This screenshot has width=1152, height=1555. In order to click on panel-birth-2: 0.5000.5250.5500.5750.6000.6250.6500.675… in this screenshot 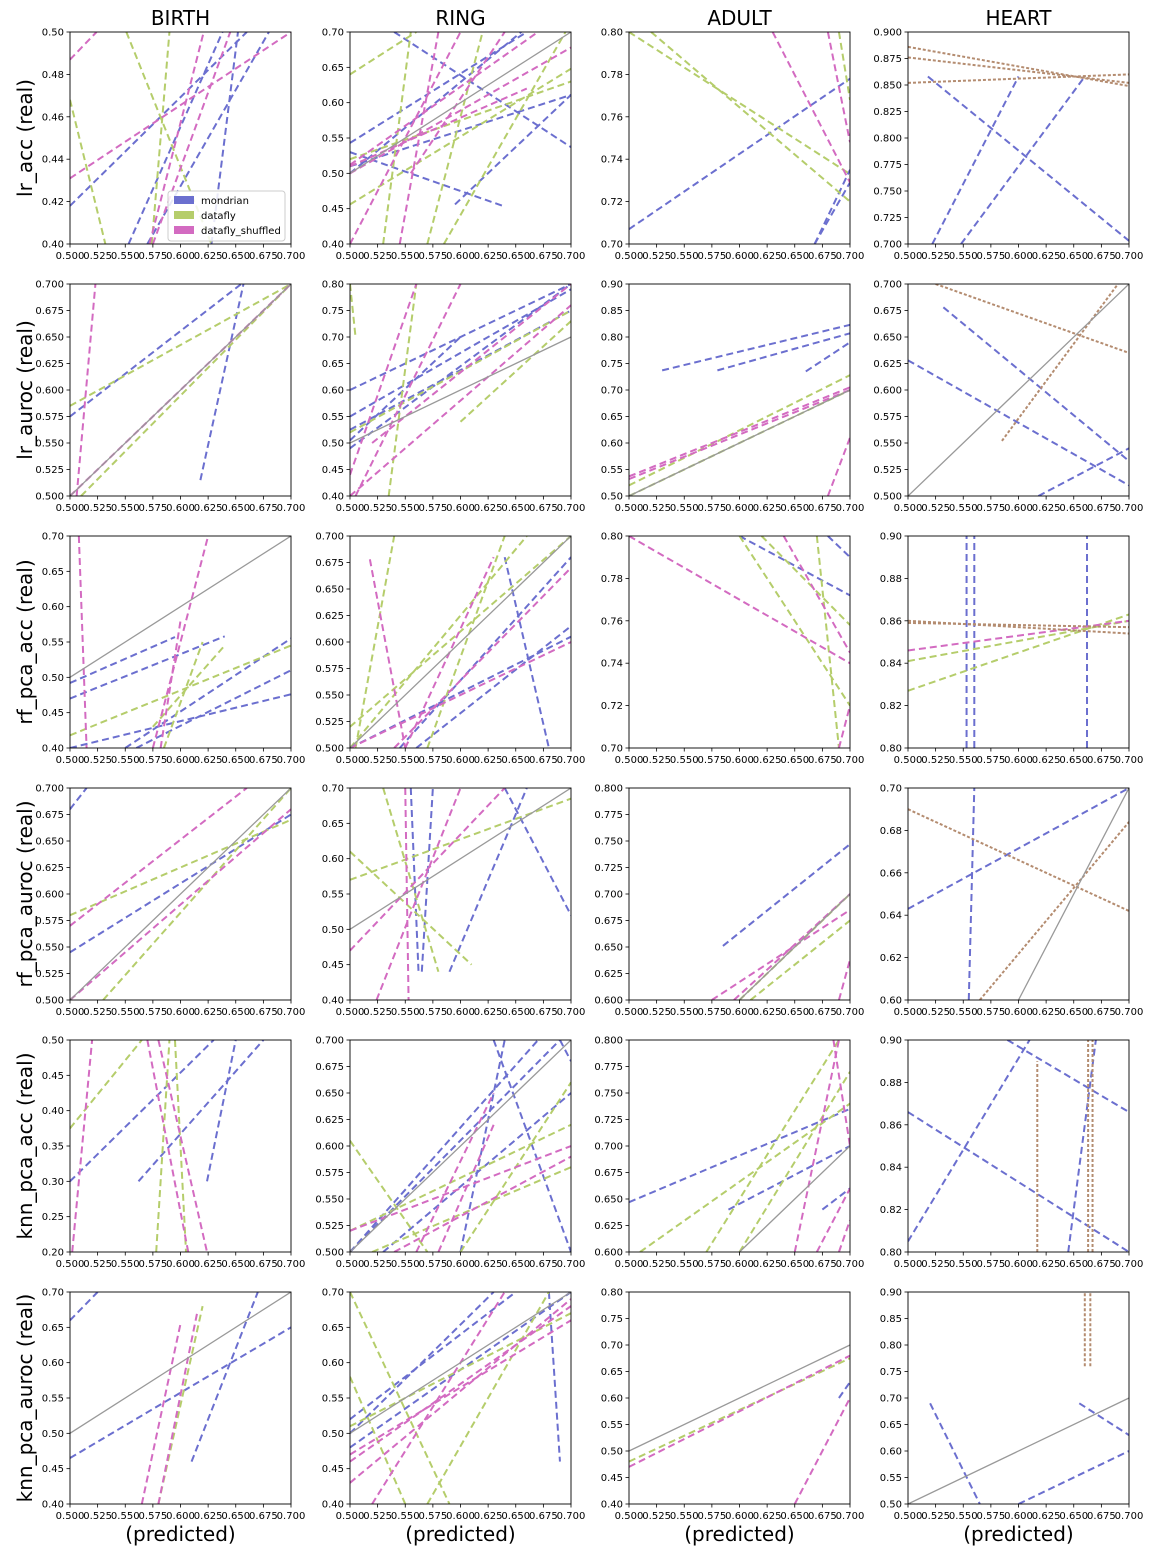, I will do `click(174, 649)`.